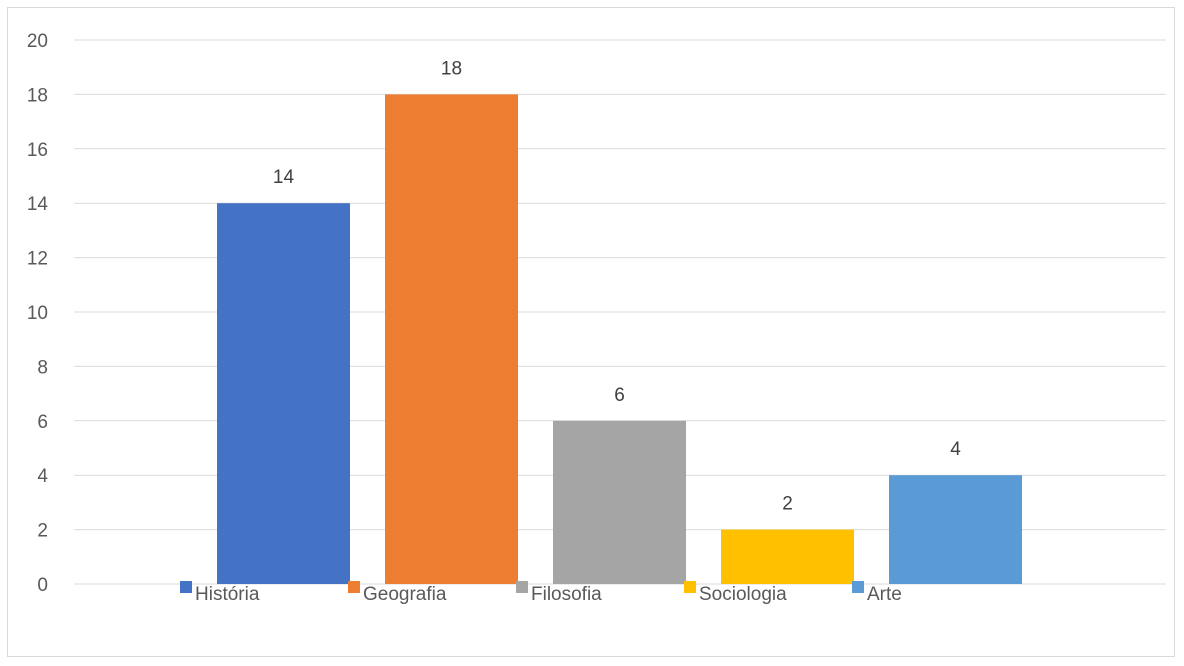 Image resolution: width=1184 pixels, height=666 pixels. Describe the element at coordinates (690, 587) in the screenshot. I see `legend-swatch-sociologia` at that location.